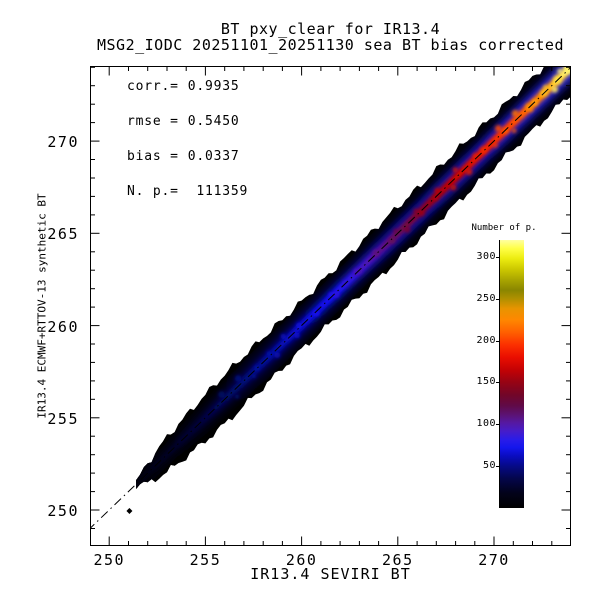  I want to click on x-tick-label: 270, so click(494, 560).